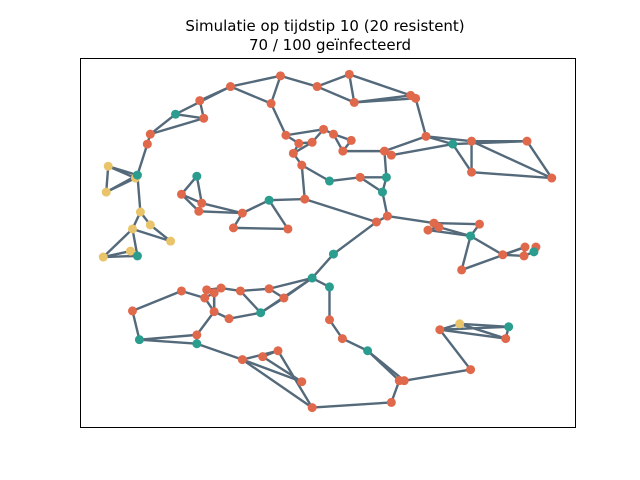 This screenshot has height=480, width=640. Describe the element at coordinates (324, 26) in the screenshot. I see `chart-title: Simulatie op tijdstip 10 (20 resistent)` at that location.